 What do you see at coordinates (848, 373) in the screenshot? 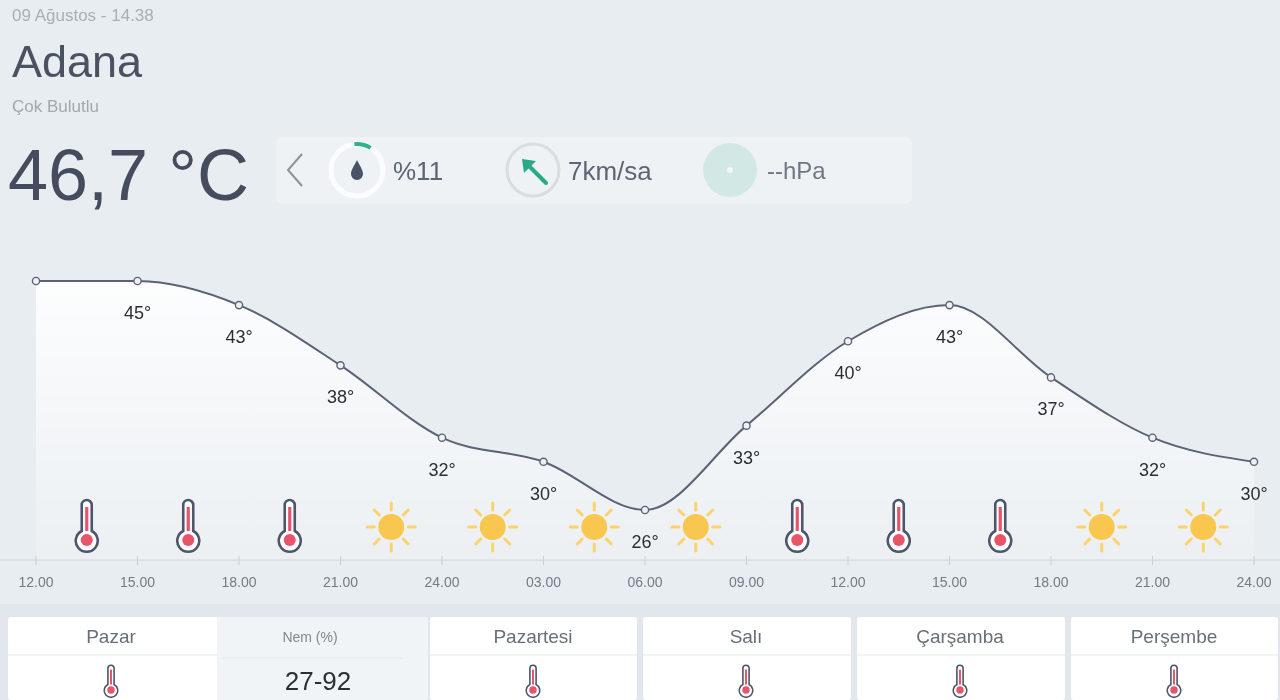
I see `data-label: 40°` at bounding box center [848, 373].